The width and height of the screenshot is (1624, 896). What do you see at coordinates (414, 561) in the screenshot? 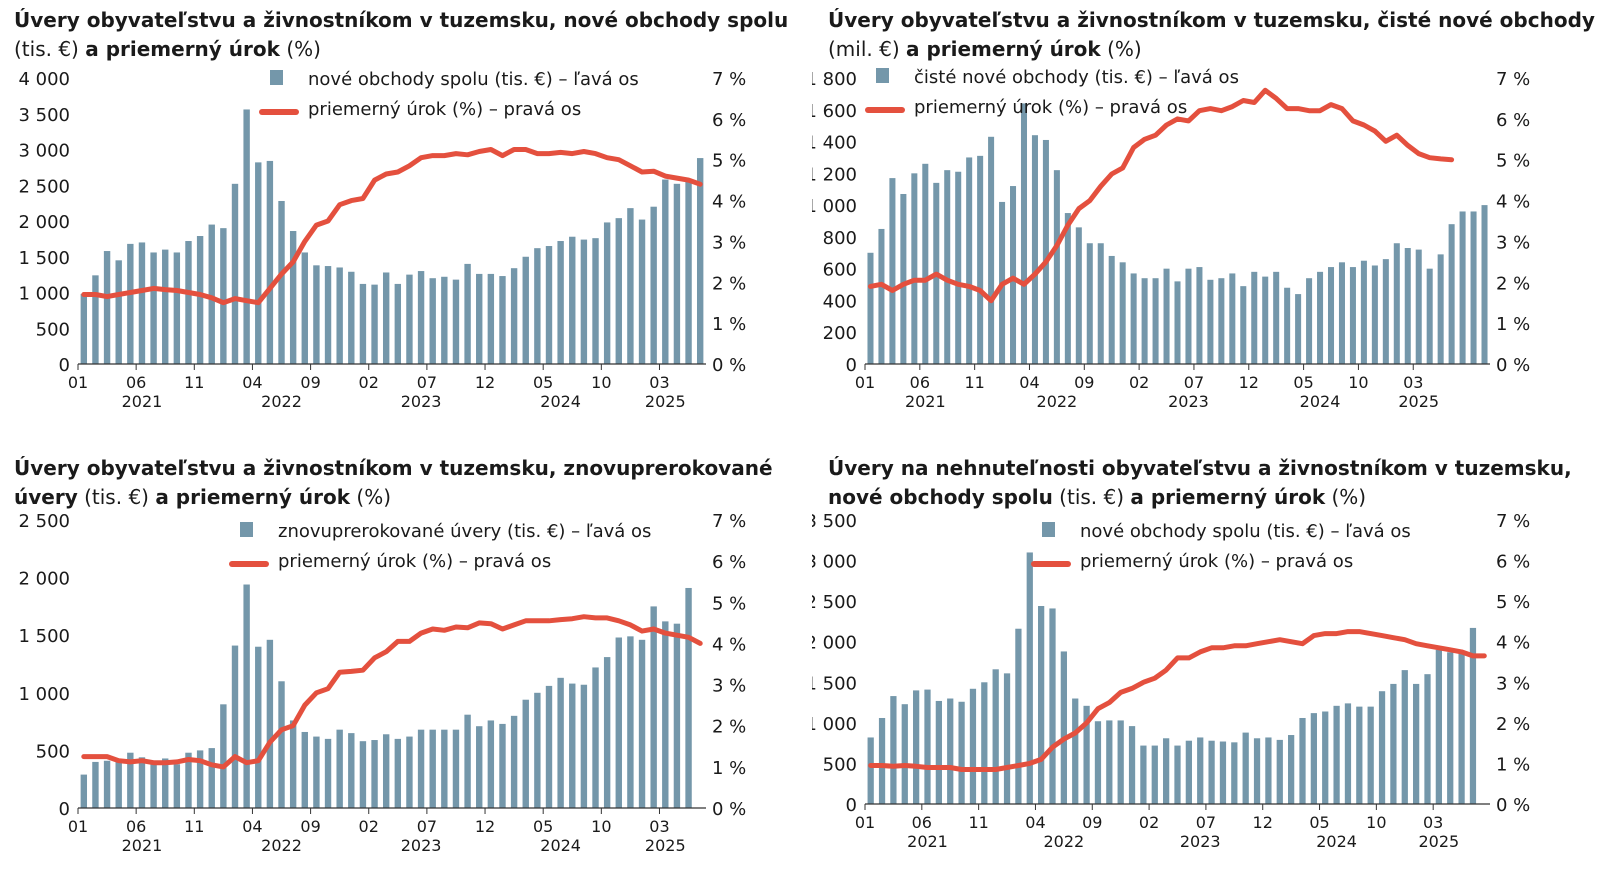
I see `legend-line-label: priemerný úrok (%) – pravá os` at bounding box center [414, 561].